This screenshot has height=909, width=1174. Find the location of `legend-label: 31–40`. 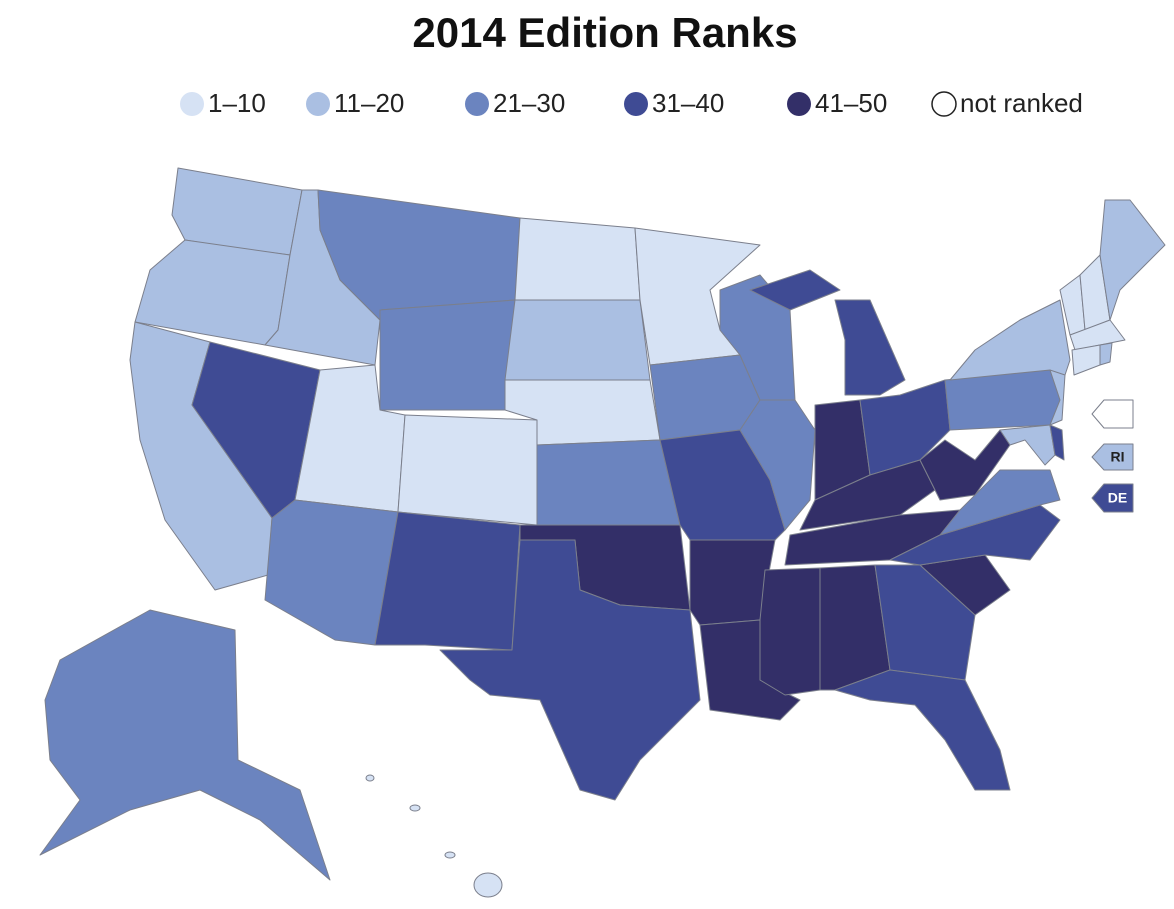

legend-label: 31–40 is located at coordinates (688, 103).